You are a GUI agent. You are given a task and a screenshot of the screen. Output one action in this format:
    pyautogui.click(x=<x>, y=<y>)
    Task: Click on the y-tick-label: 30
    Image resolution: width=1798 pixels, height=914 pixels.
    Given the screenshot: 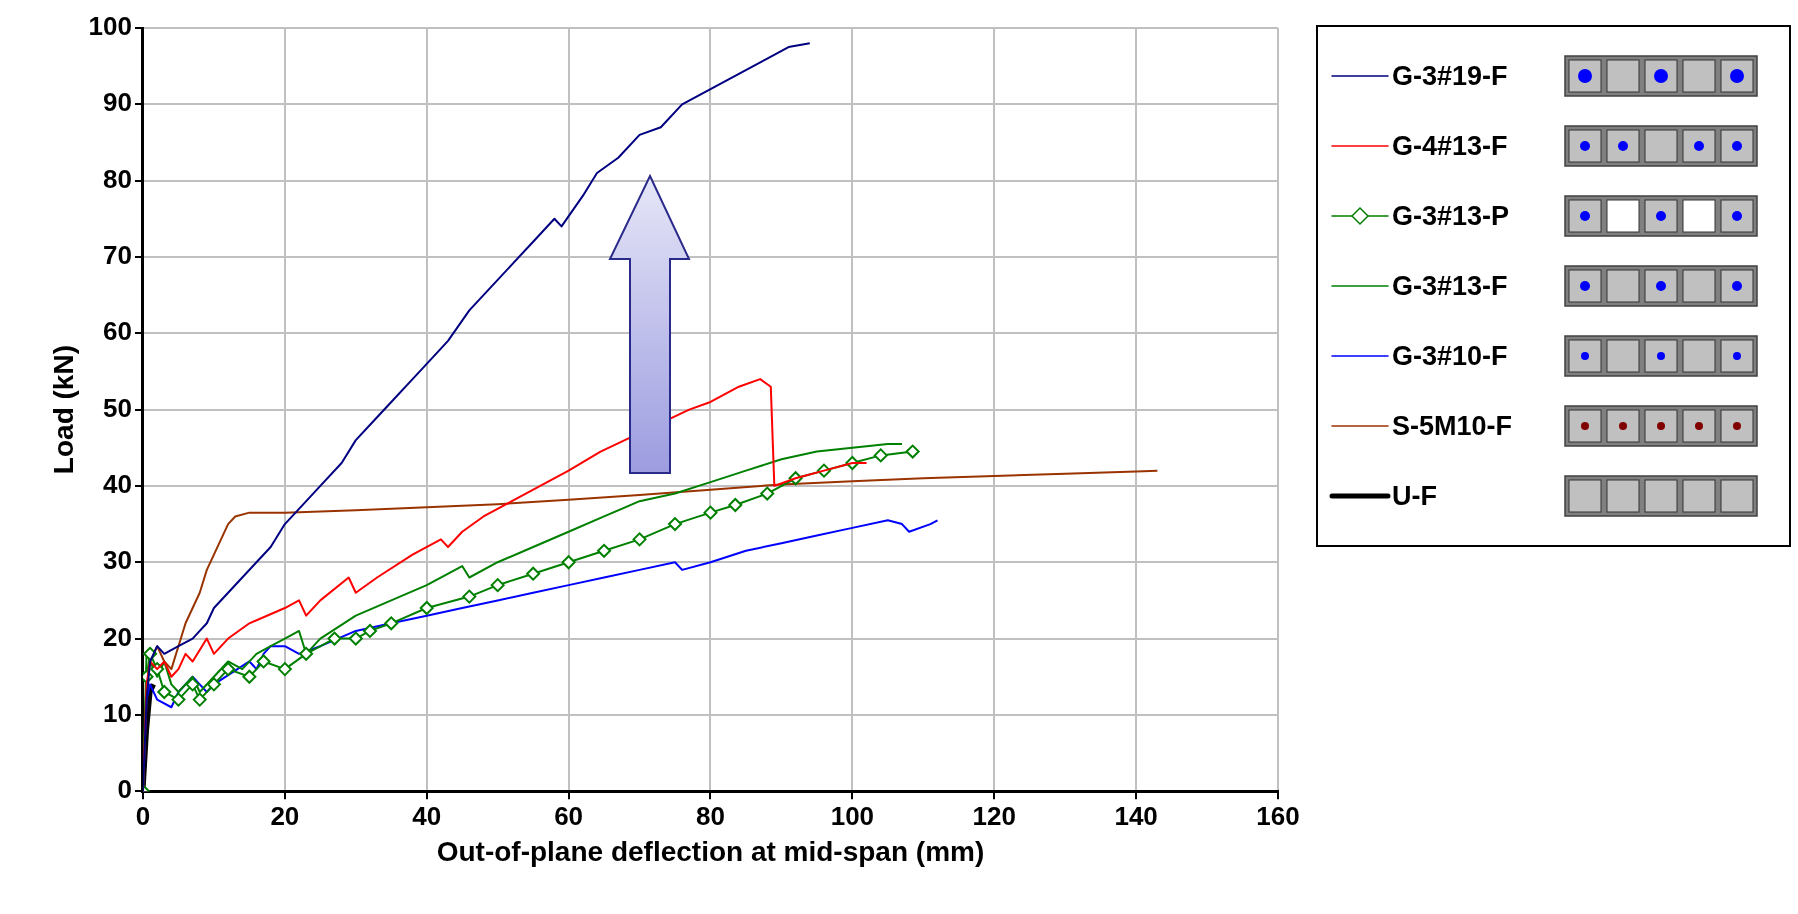 What is the action you would take?
    pyautogui.click(x=117, y=560)
    